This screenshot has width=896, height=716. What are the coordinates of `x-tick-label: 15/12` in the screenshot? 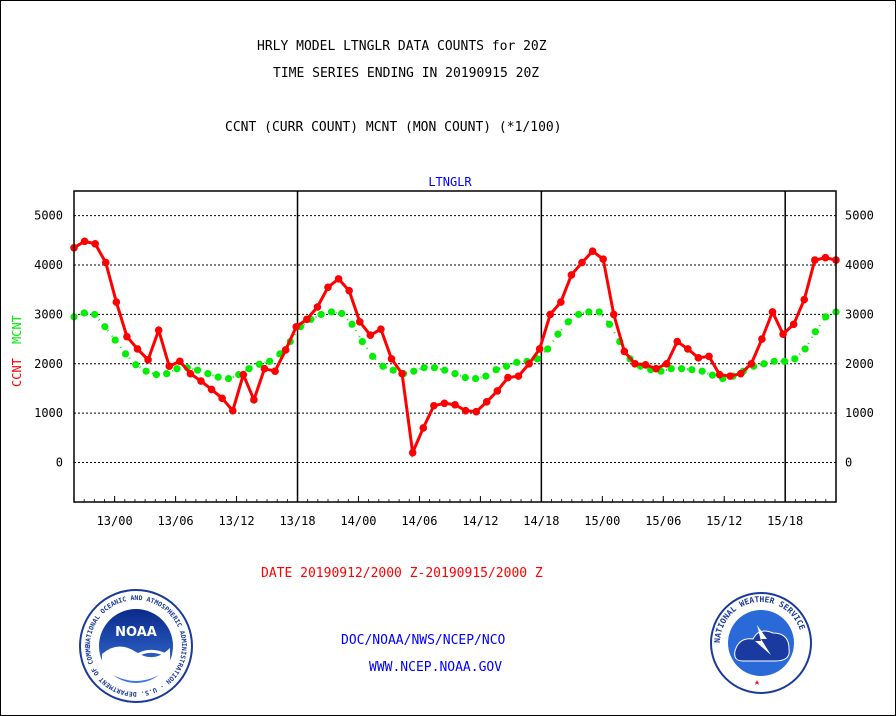 It's located at (724, 521).